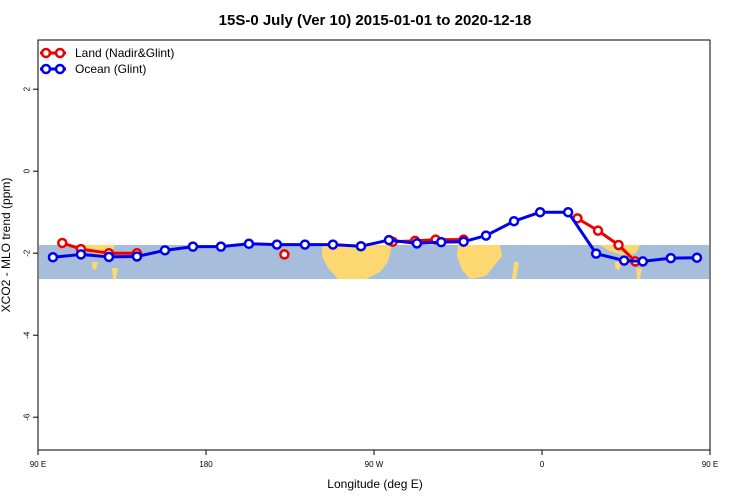 Image resolution: width=750 pixels, height=500 pixels. Describe the element at coordinates (206, 464) in the screenshot. I see `x-tick-label: 180` at that location.